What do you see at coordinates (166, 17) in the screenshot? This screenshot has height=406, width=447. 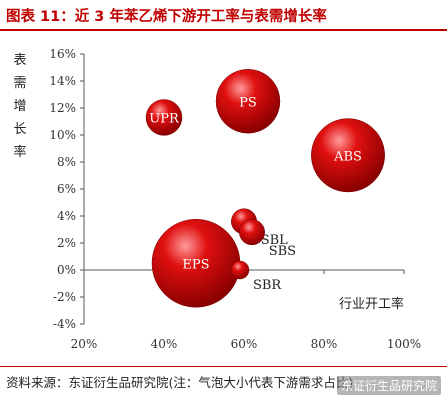 I see `figure-title: 图表 11：近 3 年苯乙烯下游开工率与表需增长率` at bounding box center [166, 17].